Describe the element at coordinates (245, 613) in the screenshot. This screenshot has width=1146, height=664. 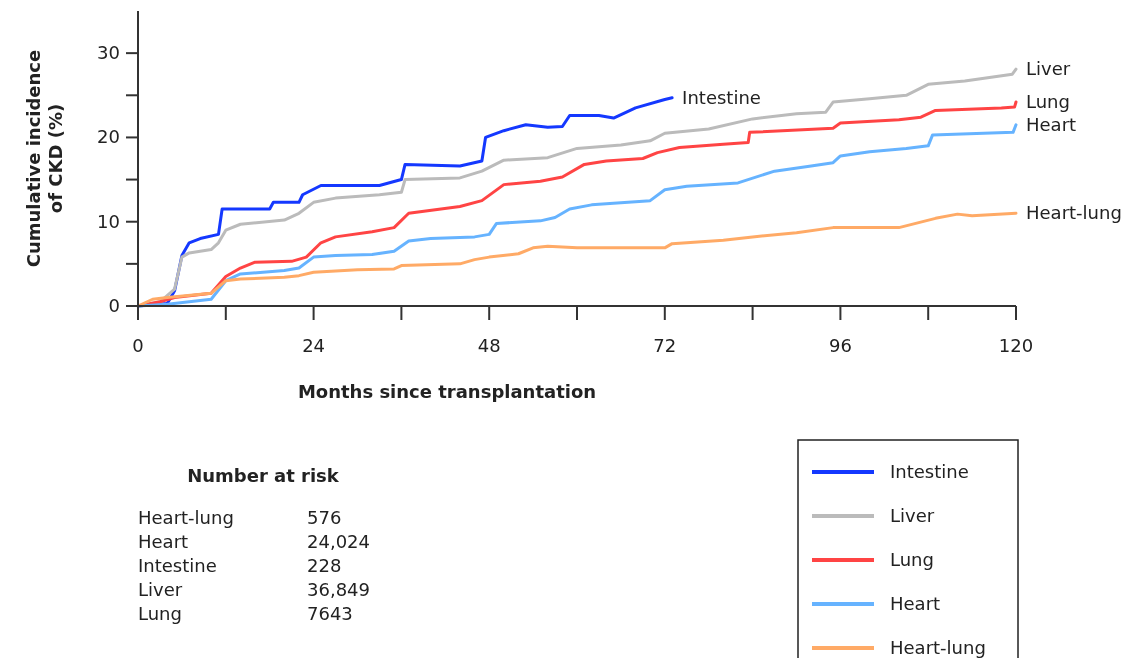
I see `text: Lung 7643` at that location.